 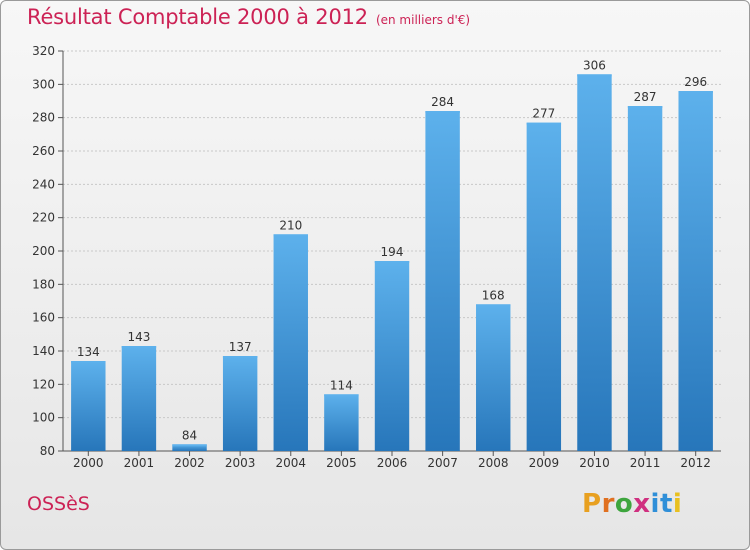 I want to click on y-tick-label: 240, so click(x=43, y=184).